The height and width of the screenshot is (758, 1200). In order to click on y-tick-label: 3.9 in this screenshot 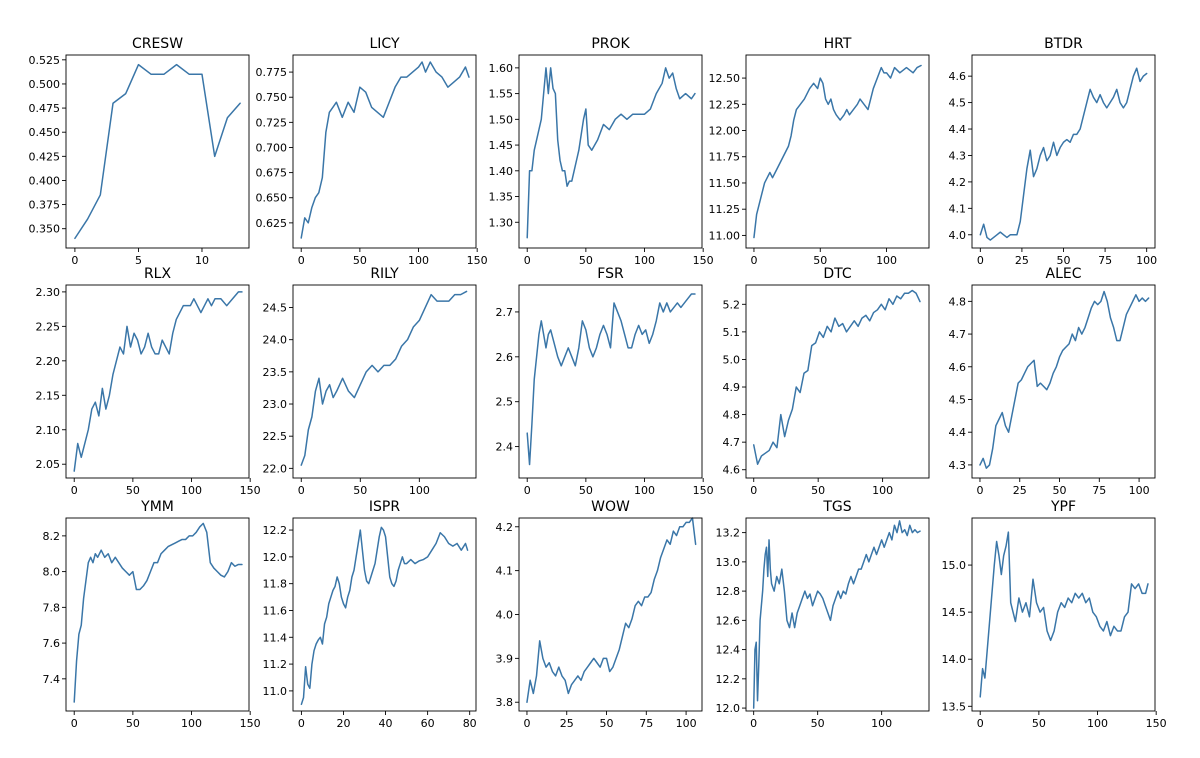, I will do `click(505, 658)`.